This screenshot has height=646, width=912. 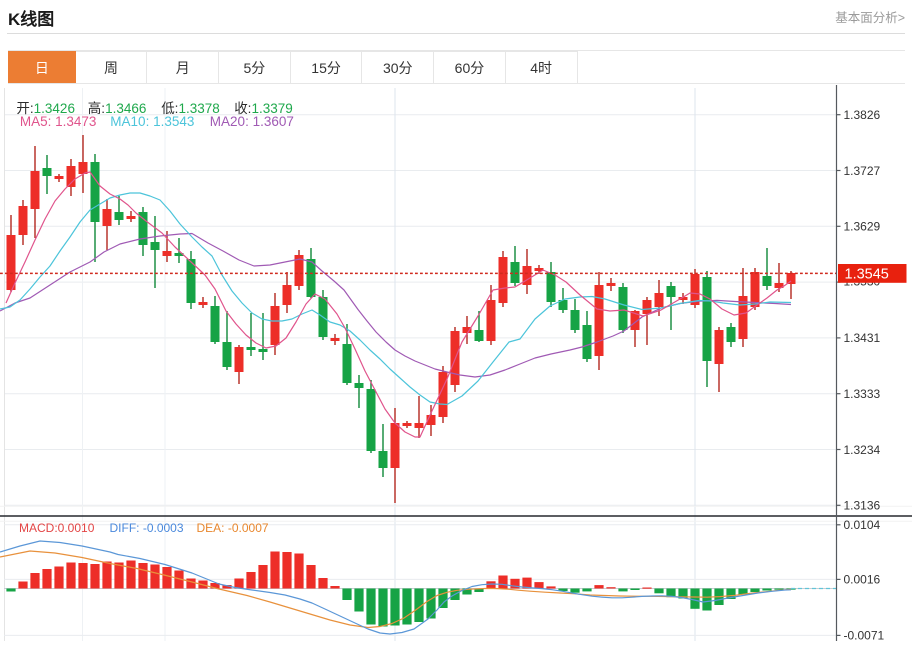 What do you see at coordinates (862, 227) in the screenshot?
I see `svg-text: 1.3629` at bounding box center [862, 227].